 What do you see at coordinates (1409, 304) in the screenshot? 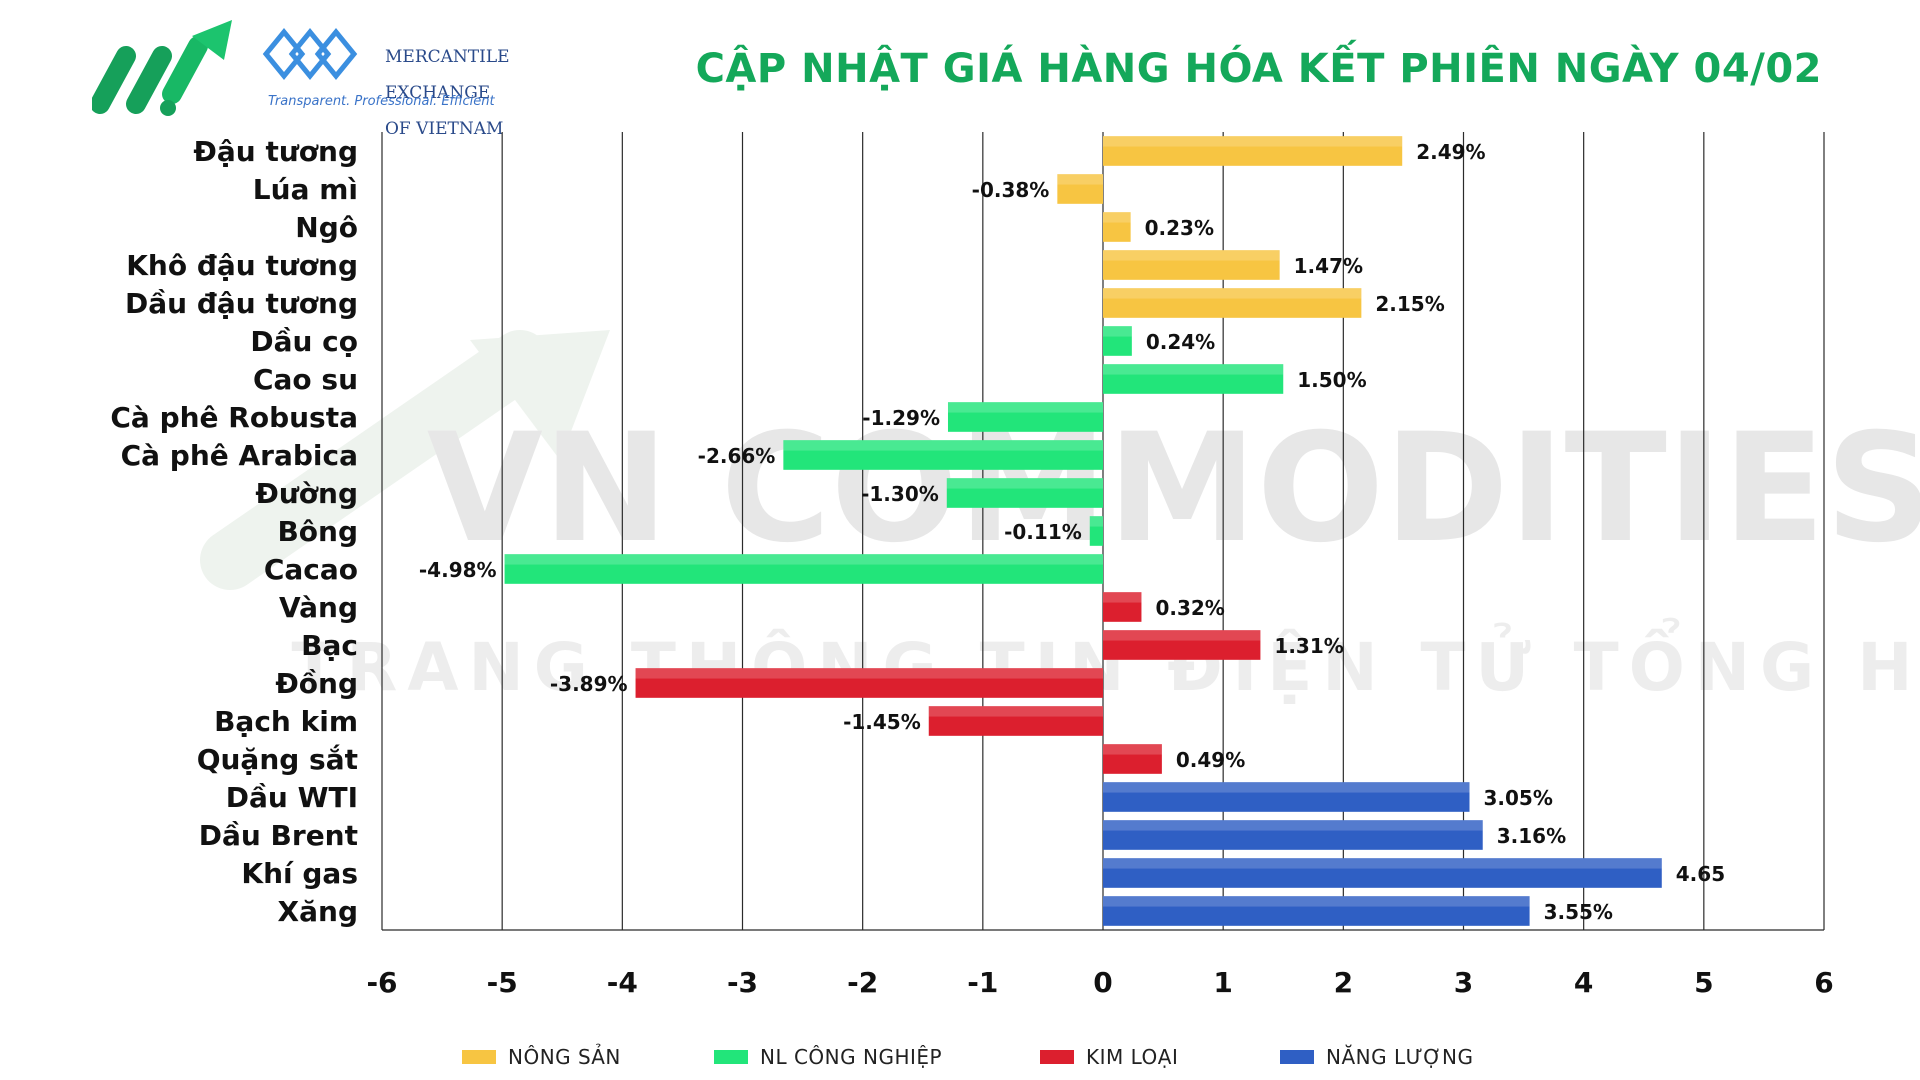
I see `data-label: 2.15%` at bounding box center [1409, 304].